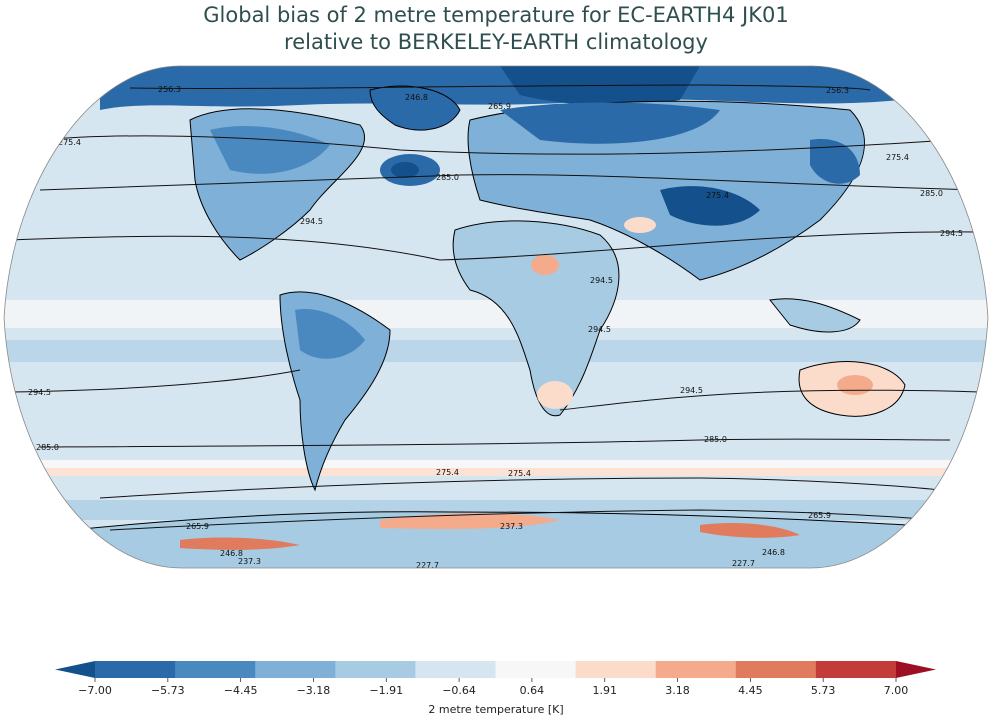 This screenshot has width=992, height=719. What do you see at coordinates (496, 42) in the screenshot?
I see `title-line-2: relative to BERKELEY-EARTH climatology` at bounding box center [496, 42].